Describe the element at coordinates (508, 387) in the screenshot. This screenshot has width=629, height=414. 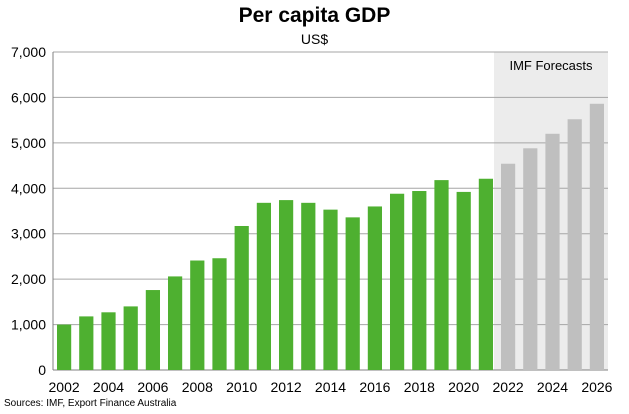
I see `x-tick-label: 2022` at that location.